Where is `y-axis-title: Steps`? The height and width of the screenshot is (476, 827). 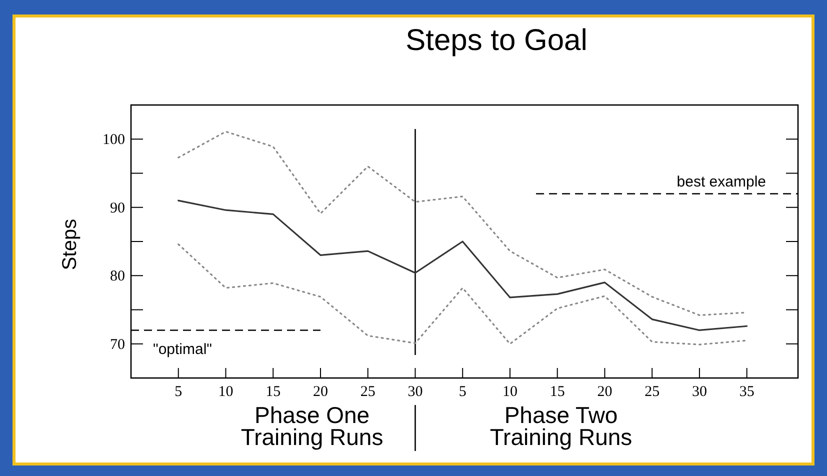
y-axis-title: Steps is located at coordinates (70, 244).